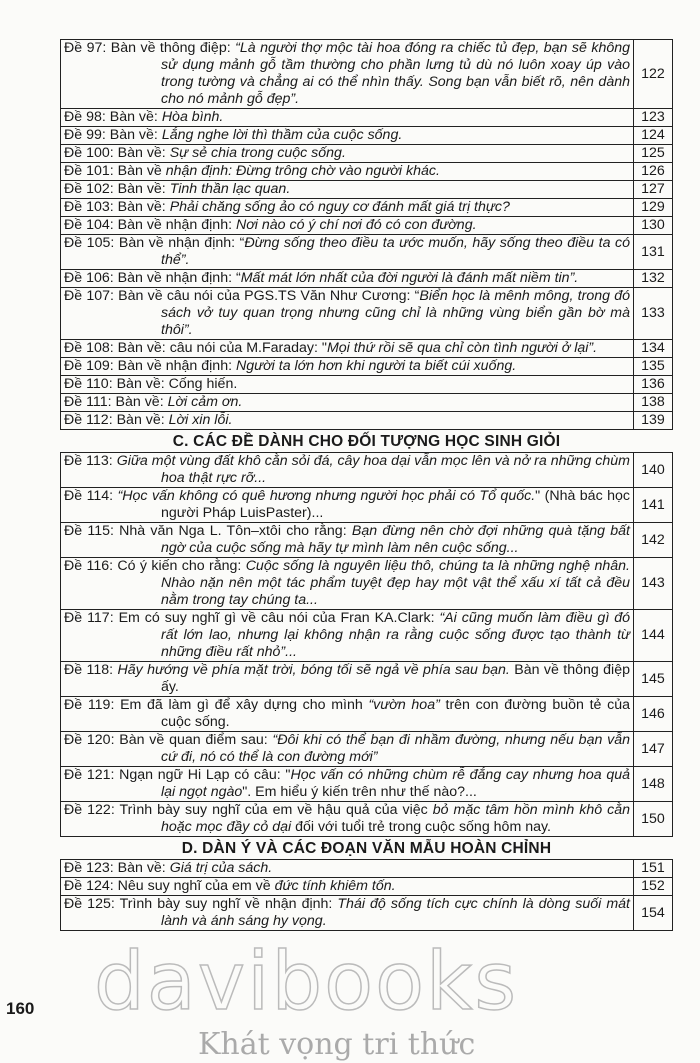 The height and width of the screenshot is (1063, 700). Describe the element at coordinates (90, 461) in the screenshot. I see `entry-label: Đề 113:` at that location.